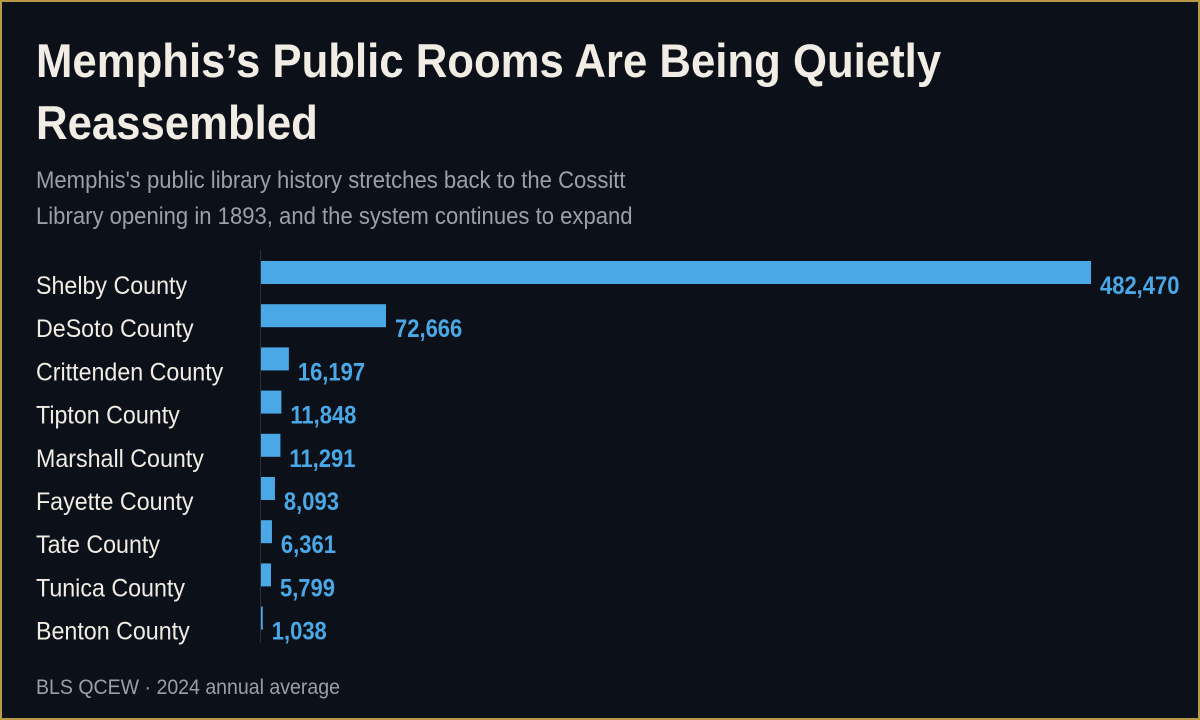  Describe the element at coordinates (331, 372) in the screenshot. I see `value-label: 16,197` at that location.